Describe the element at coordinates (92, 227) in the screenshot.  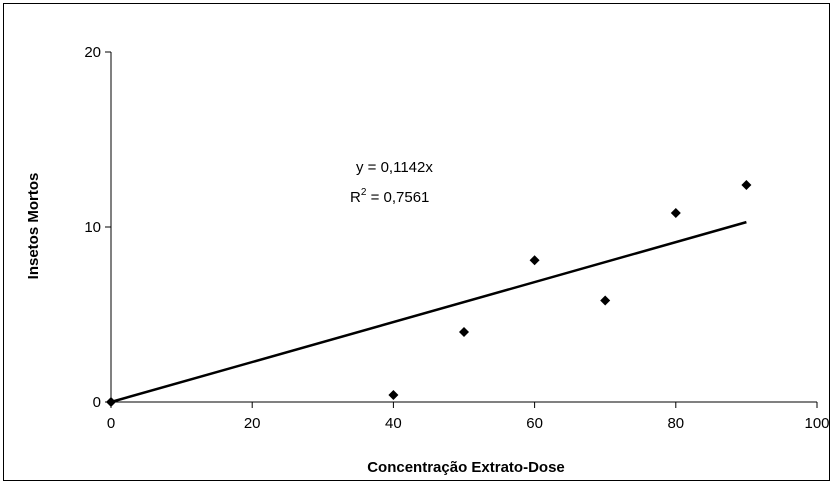
I see `y-tick-label: 10` at that location.